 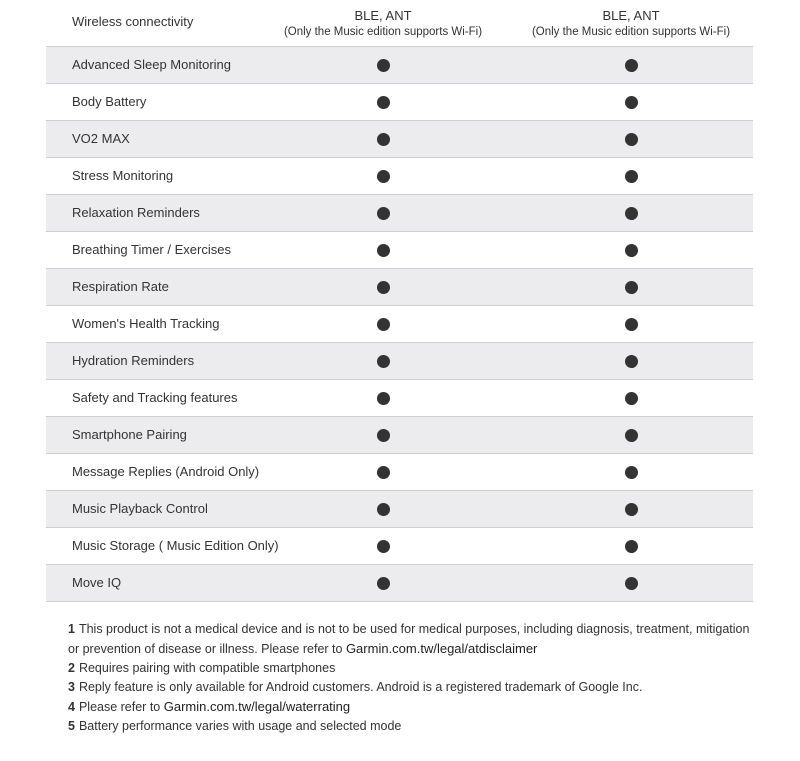 What do you see at coordinates (166, 471) in the screenshot?
I see `row-label: Message Replies (Android Only)` at bounding box center [166, 471].